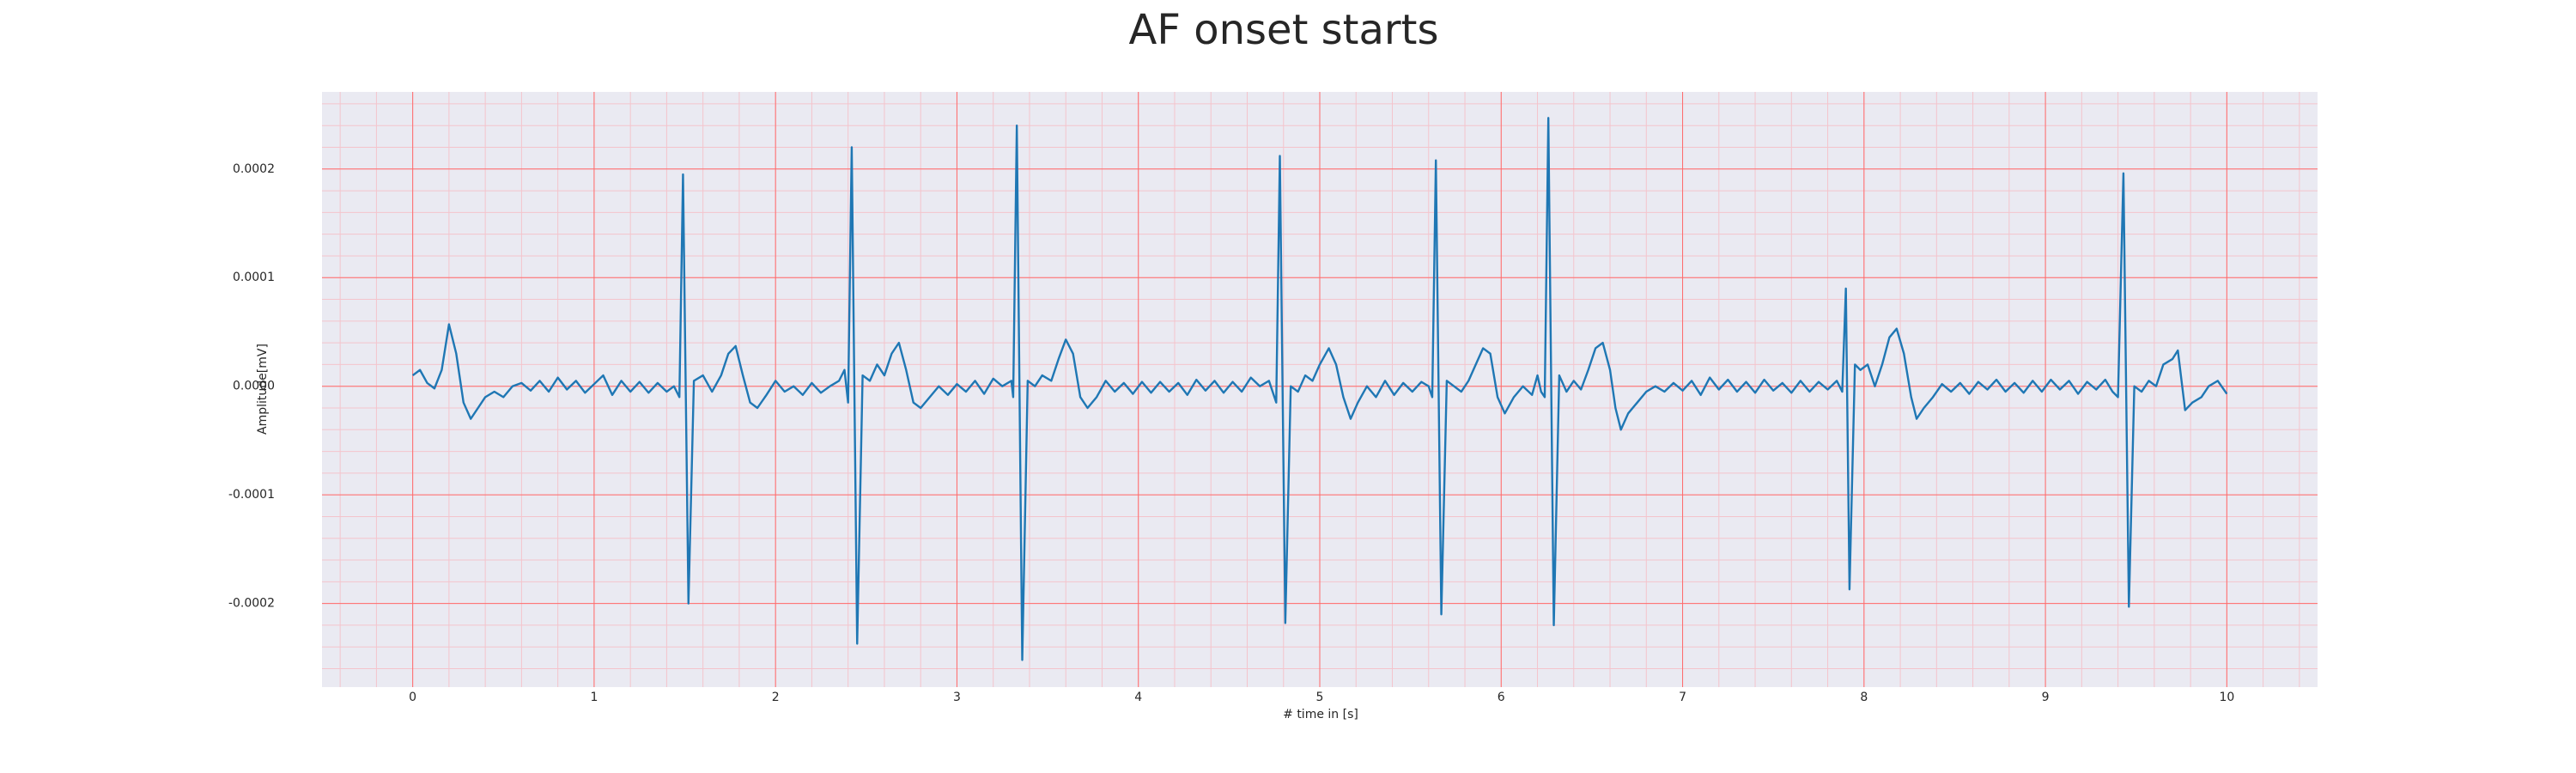 Image resolution: width=2576 pixels, height=773 pixels. I want to click on y-tick-label: -0.0002, so click(251, 604).